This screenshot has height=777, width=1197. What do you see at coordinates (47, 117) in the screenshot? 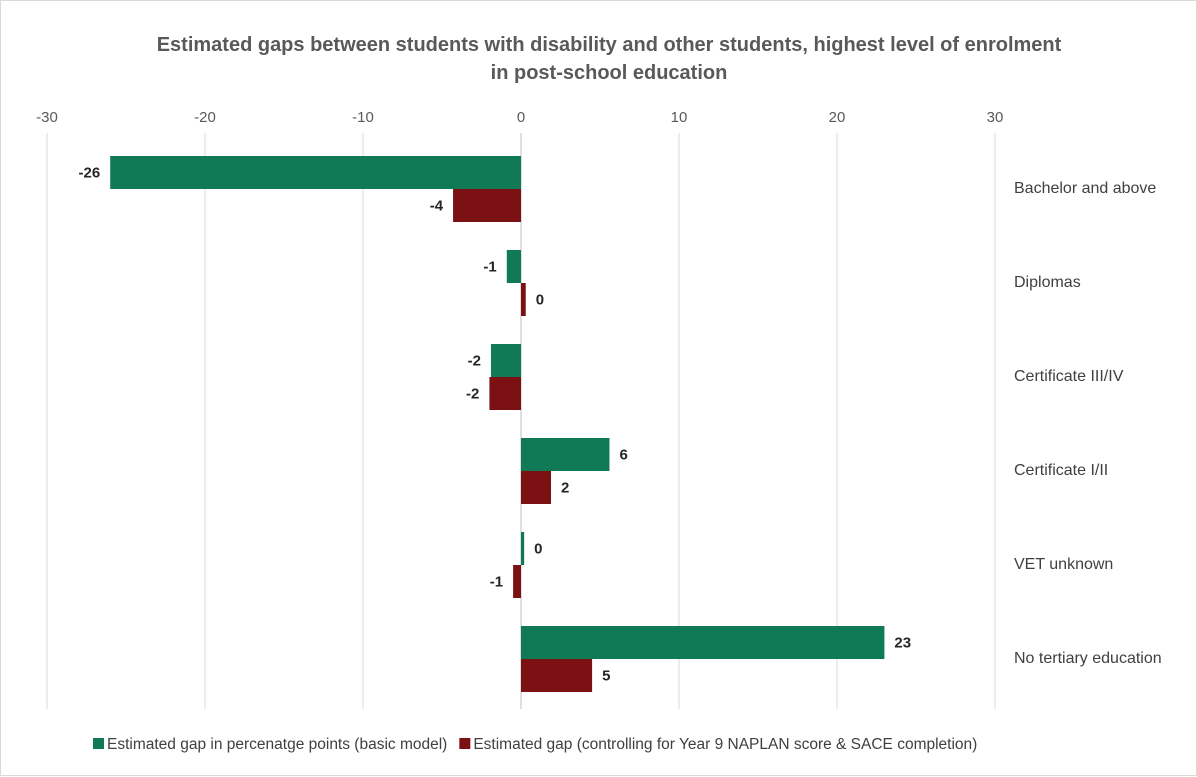
I see `x-tick-label: -30` at bounding box center [47, 117].